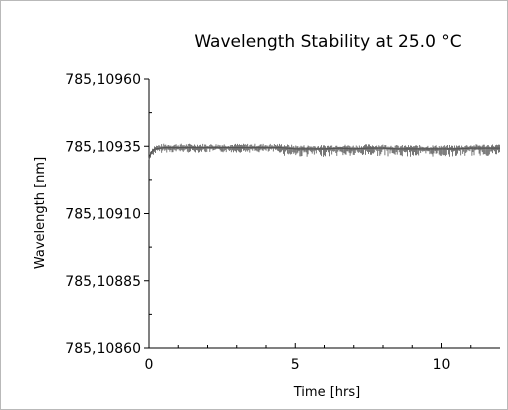  Describe the element at coordinates (103, 349) in the screenshot. I see `y-tick-label: 785,10860` at that location.